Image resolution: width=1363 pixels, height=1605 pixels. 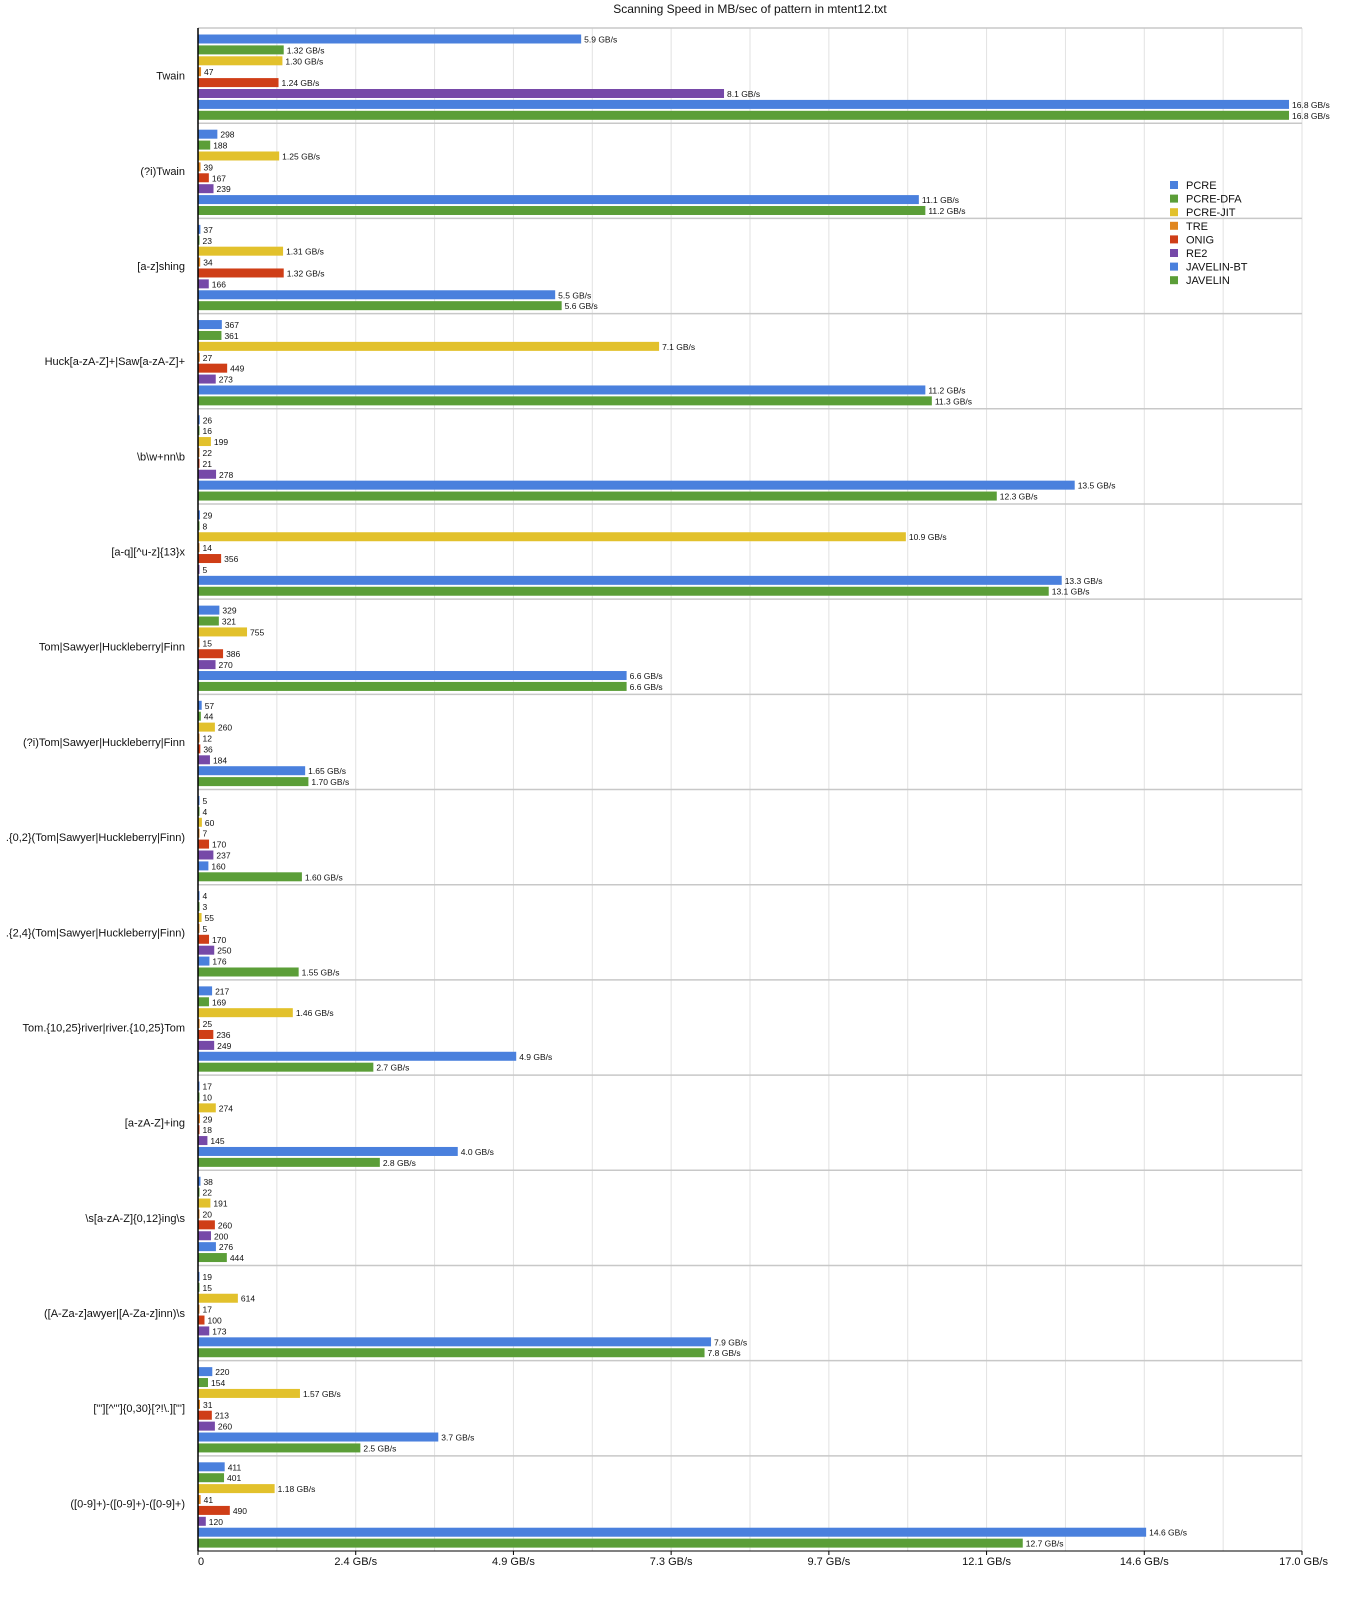 I want to click on data-label: 367, so click(x=232, y=325).